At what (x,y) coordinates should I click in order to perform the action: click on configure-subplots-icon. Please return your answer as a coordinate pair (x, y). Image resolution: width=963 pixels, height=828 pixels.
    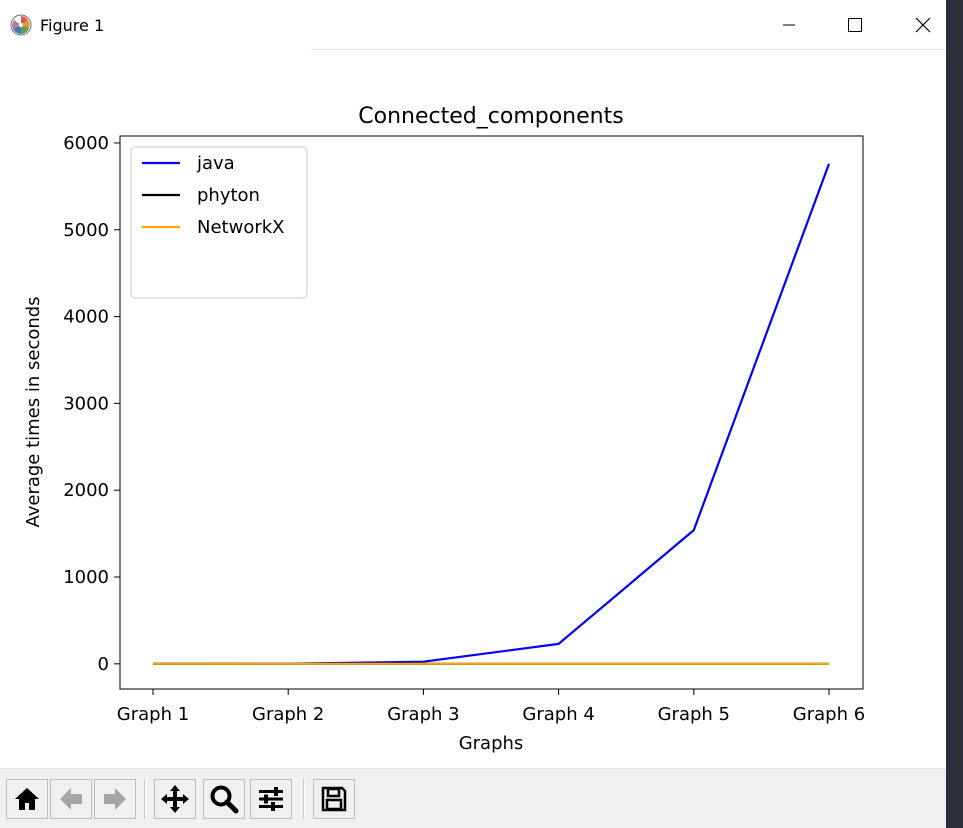
    Looking at the image, I should click on (271, 799).